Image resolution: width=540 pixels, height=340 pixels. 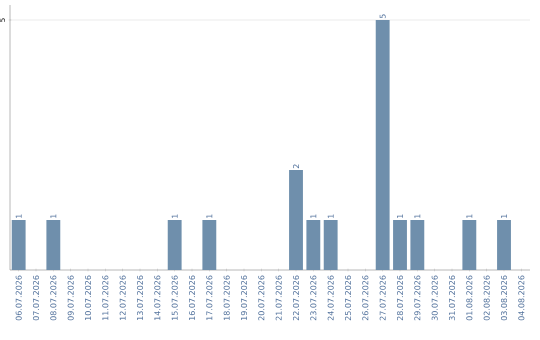 I want to click on x-tick-label: 24.07.2026, so click(x=331, y=298).